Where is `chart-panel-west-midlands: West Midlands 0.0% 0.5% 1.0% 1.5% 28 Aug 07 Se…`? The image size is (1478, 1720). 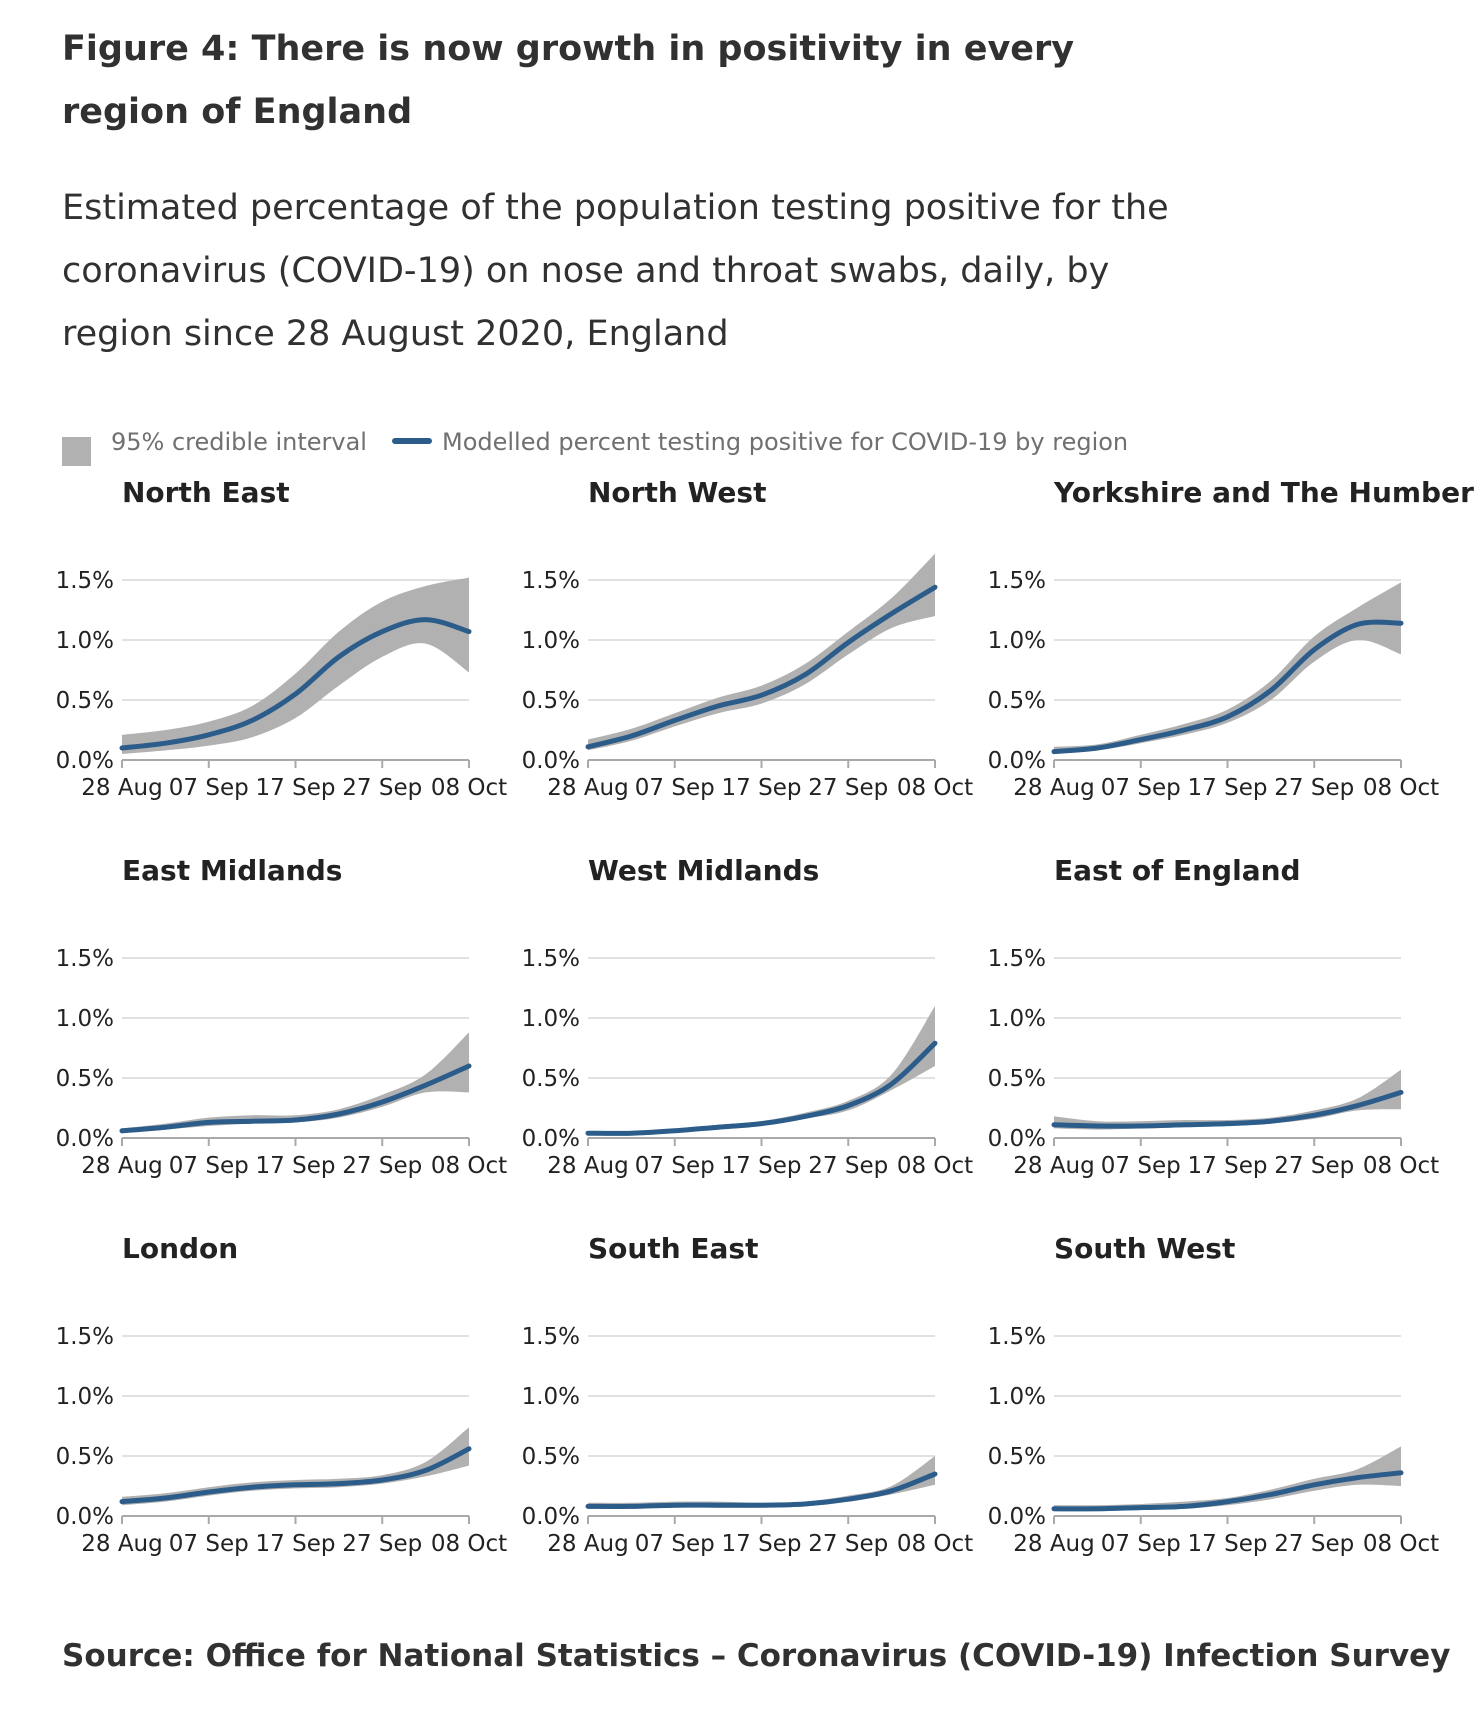 chart-panel-west-midlands: West Midlands 0.0% 0.5% 1.0% 1.5% 28 Aug 07 Se… is located at coordinates (748, 1019).